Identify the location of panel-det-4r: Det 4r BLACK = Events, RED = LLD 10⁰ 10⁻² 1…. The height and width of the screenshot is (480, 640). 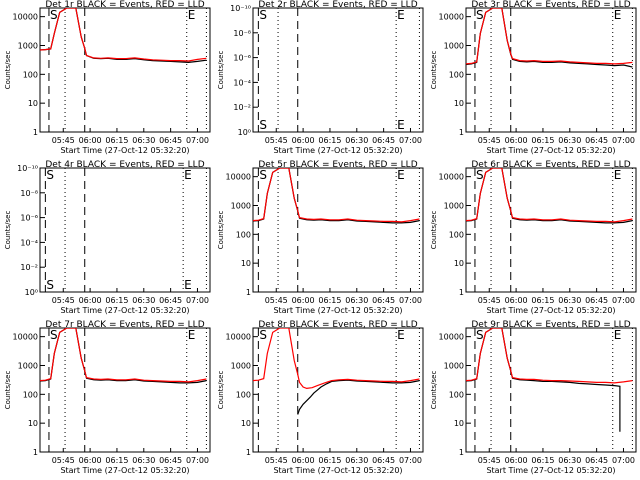
(107, 237).